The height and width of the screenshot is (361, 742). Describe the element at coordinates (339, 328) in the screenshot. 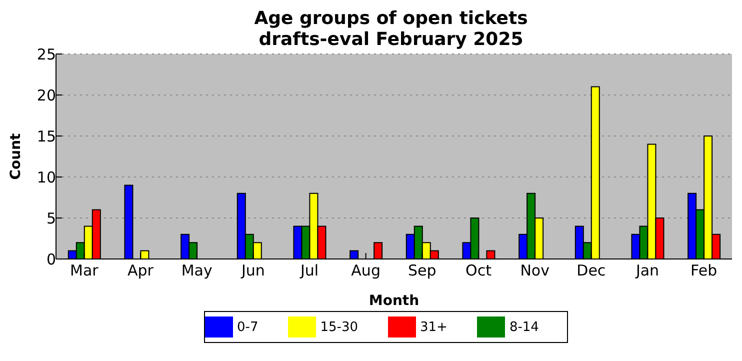

I see `legend-label: 15-30` at that location.